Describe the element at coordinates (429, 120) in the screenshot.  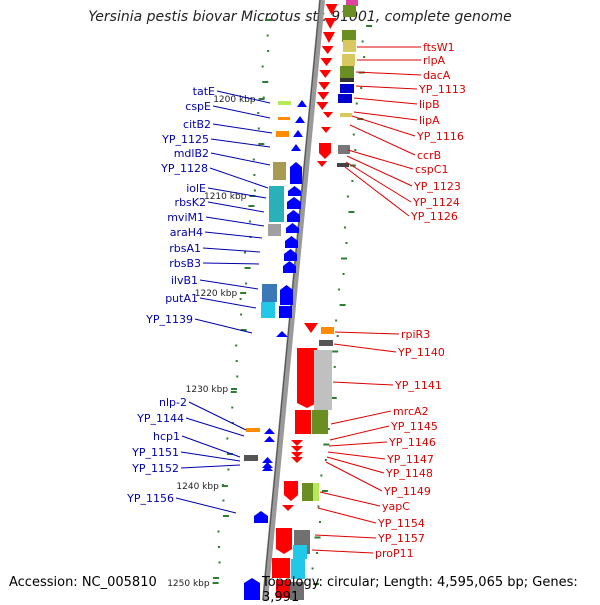
I see `right-gene-label: lipA` at that location.